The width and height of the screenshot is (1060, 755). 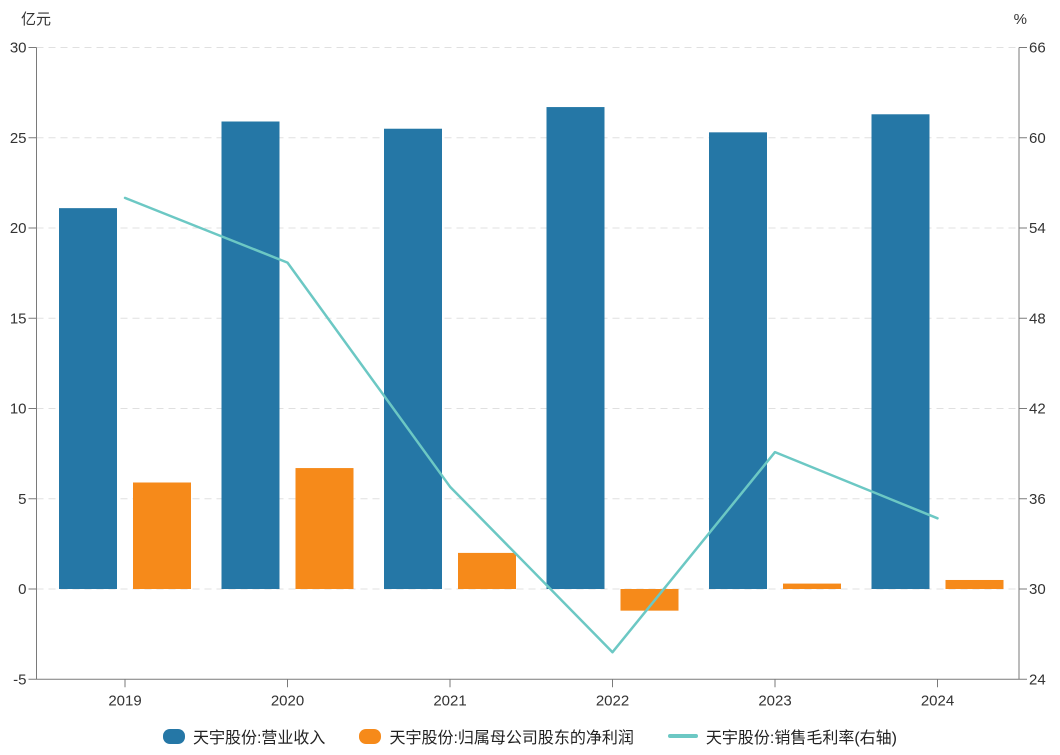 I want to click on revenue-legend-label: 天宇股份:营业收入, so click(x=259, y=738).